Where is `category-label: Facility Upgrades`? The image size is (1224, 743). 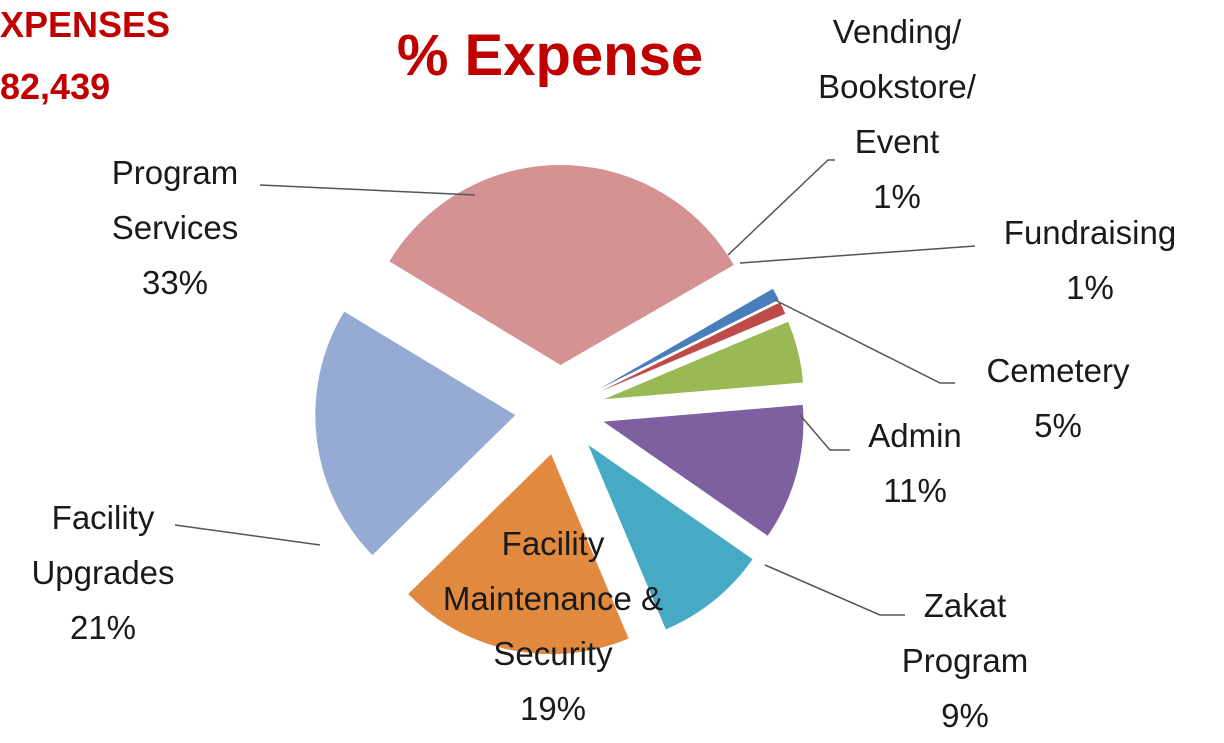
category-label: Facility Upgrades is located at coordinates (103, 545).